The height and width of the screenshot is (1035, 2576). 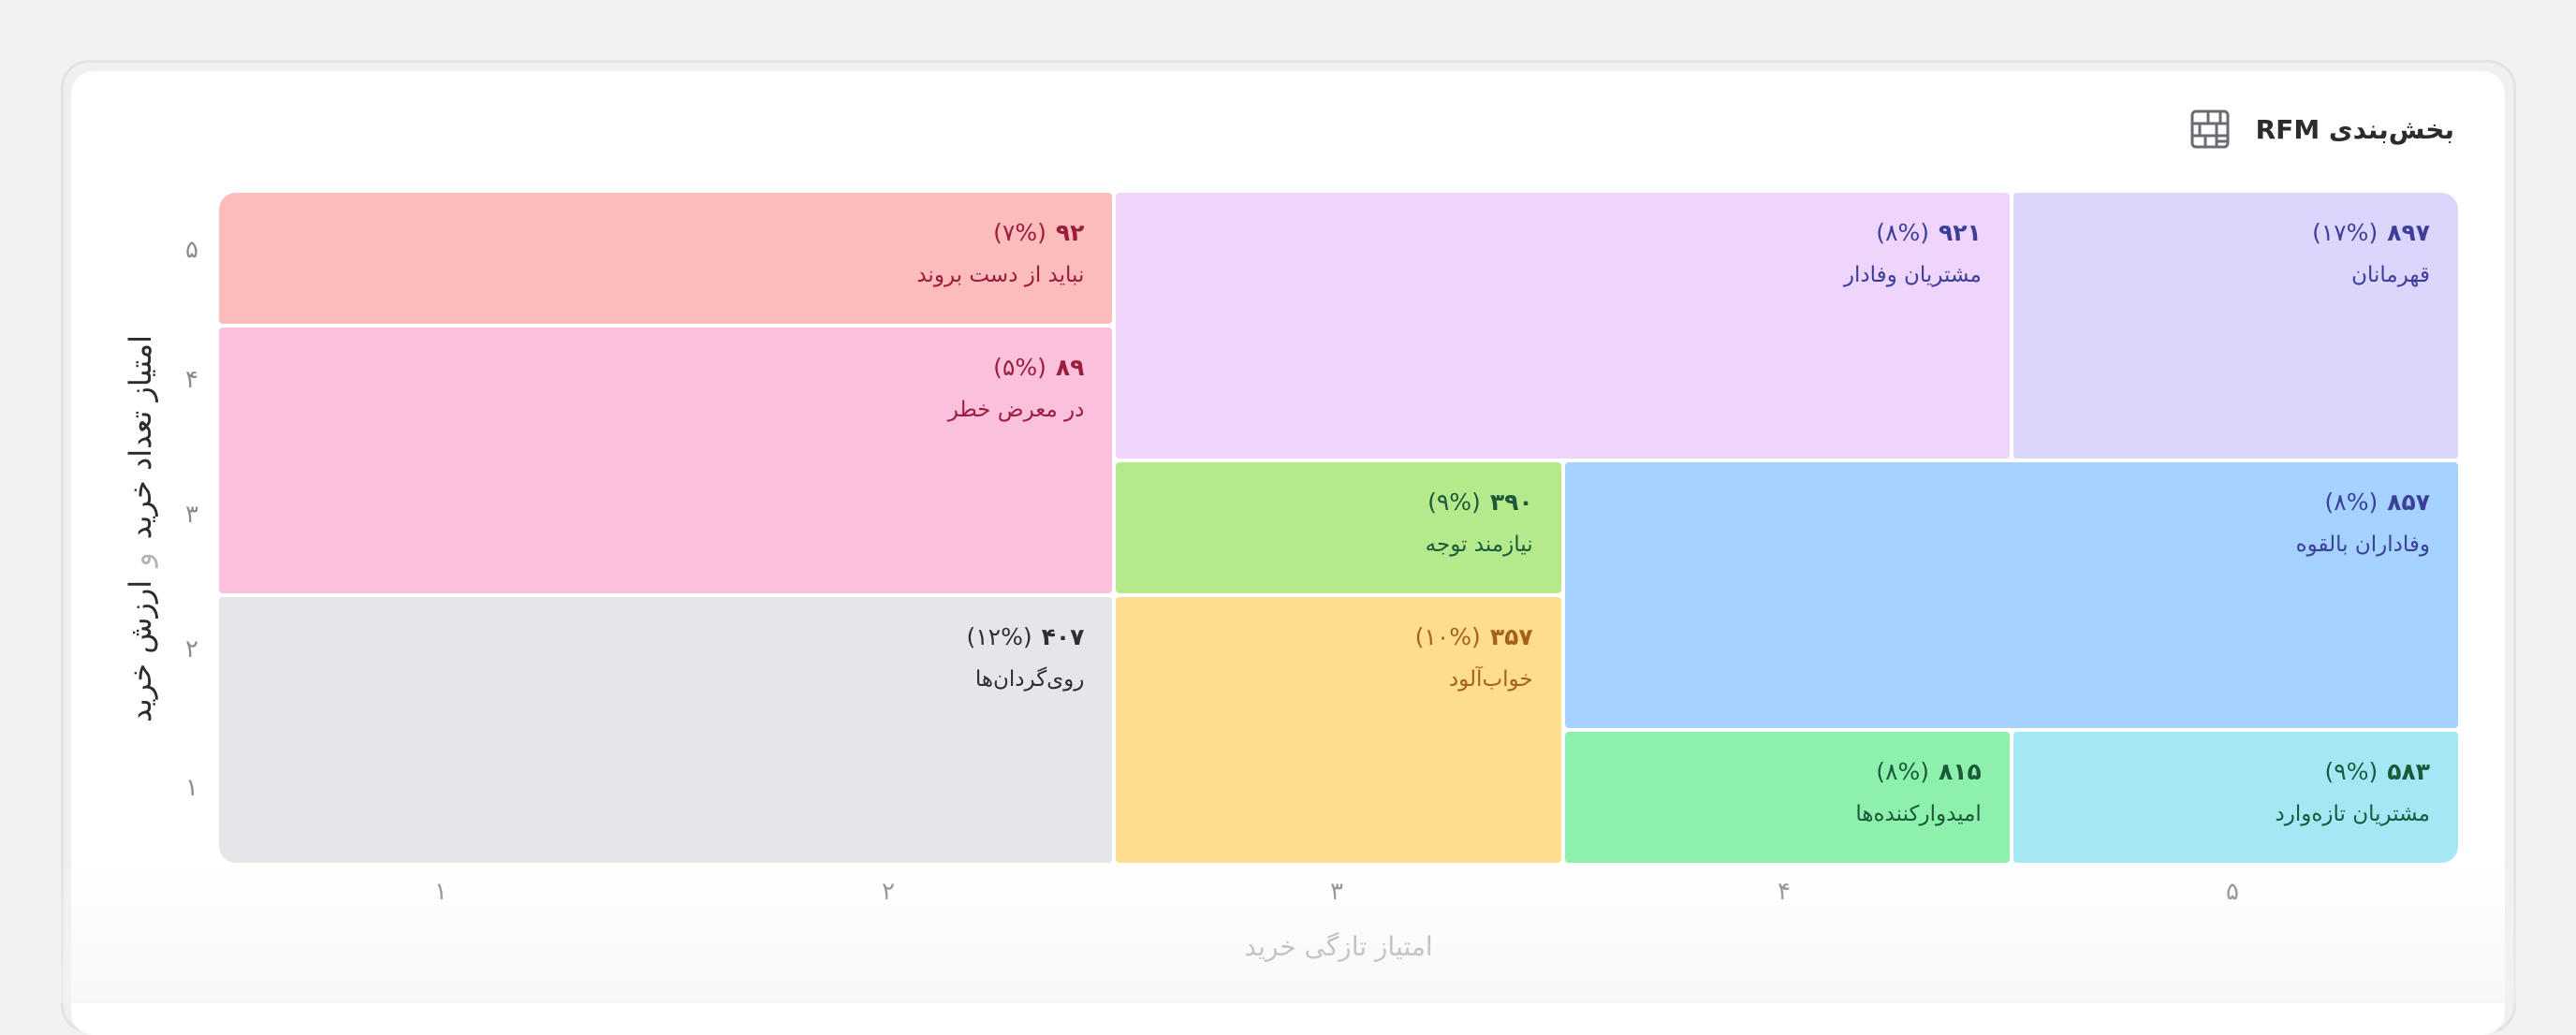 What do you see at coordinates (999, 636) in the screenshot?
I see `segment-percent: (۱۲%)` at bounding box center [999, 636].